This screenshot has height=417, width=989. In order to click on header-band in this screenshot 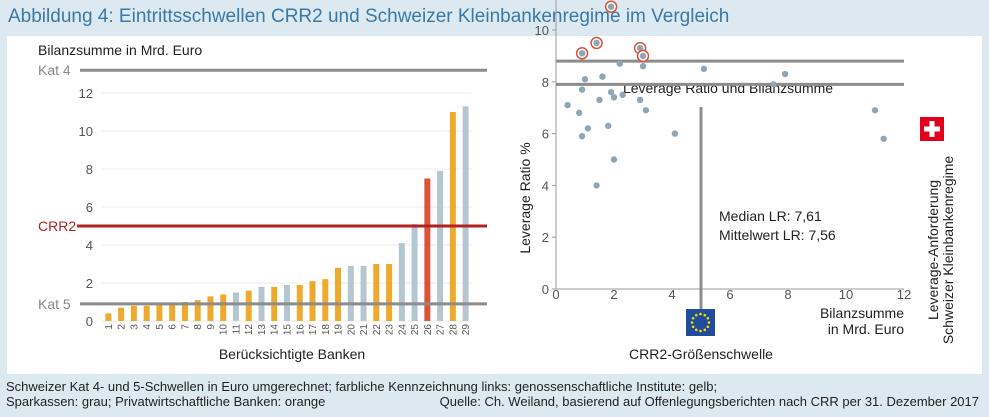, I will do `click(494, 18)`.